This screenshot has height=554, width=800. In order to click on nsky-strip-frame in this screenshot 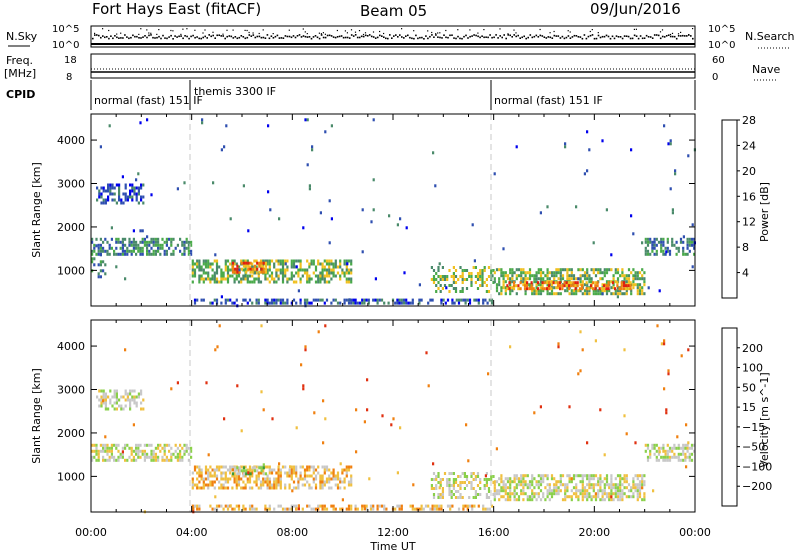, I will do `click(393, 36)`.